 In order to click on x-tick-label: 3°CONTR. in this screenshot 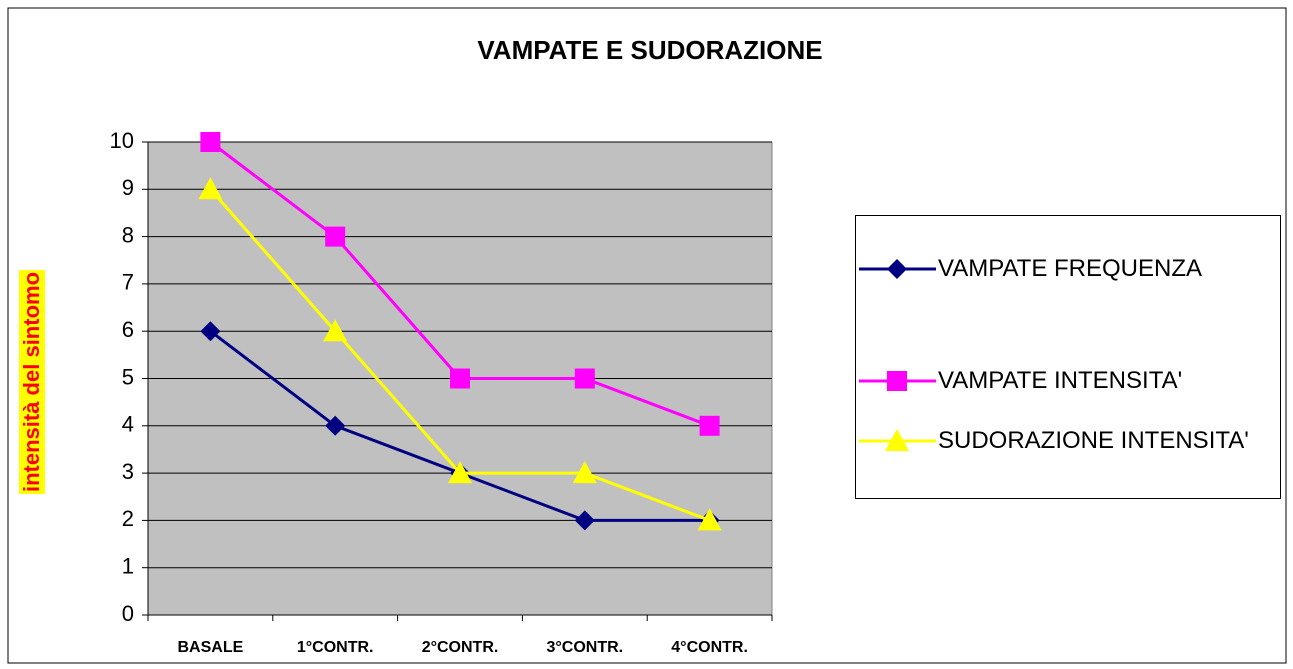, I will do `click(584, 647)`.